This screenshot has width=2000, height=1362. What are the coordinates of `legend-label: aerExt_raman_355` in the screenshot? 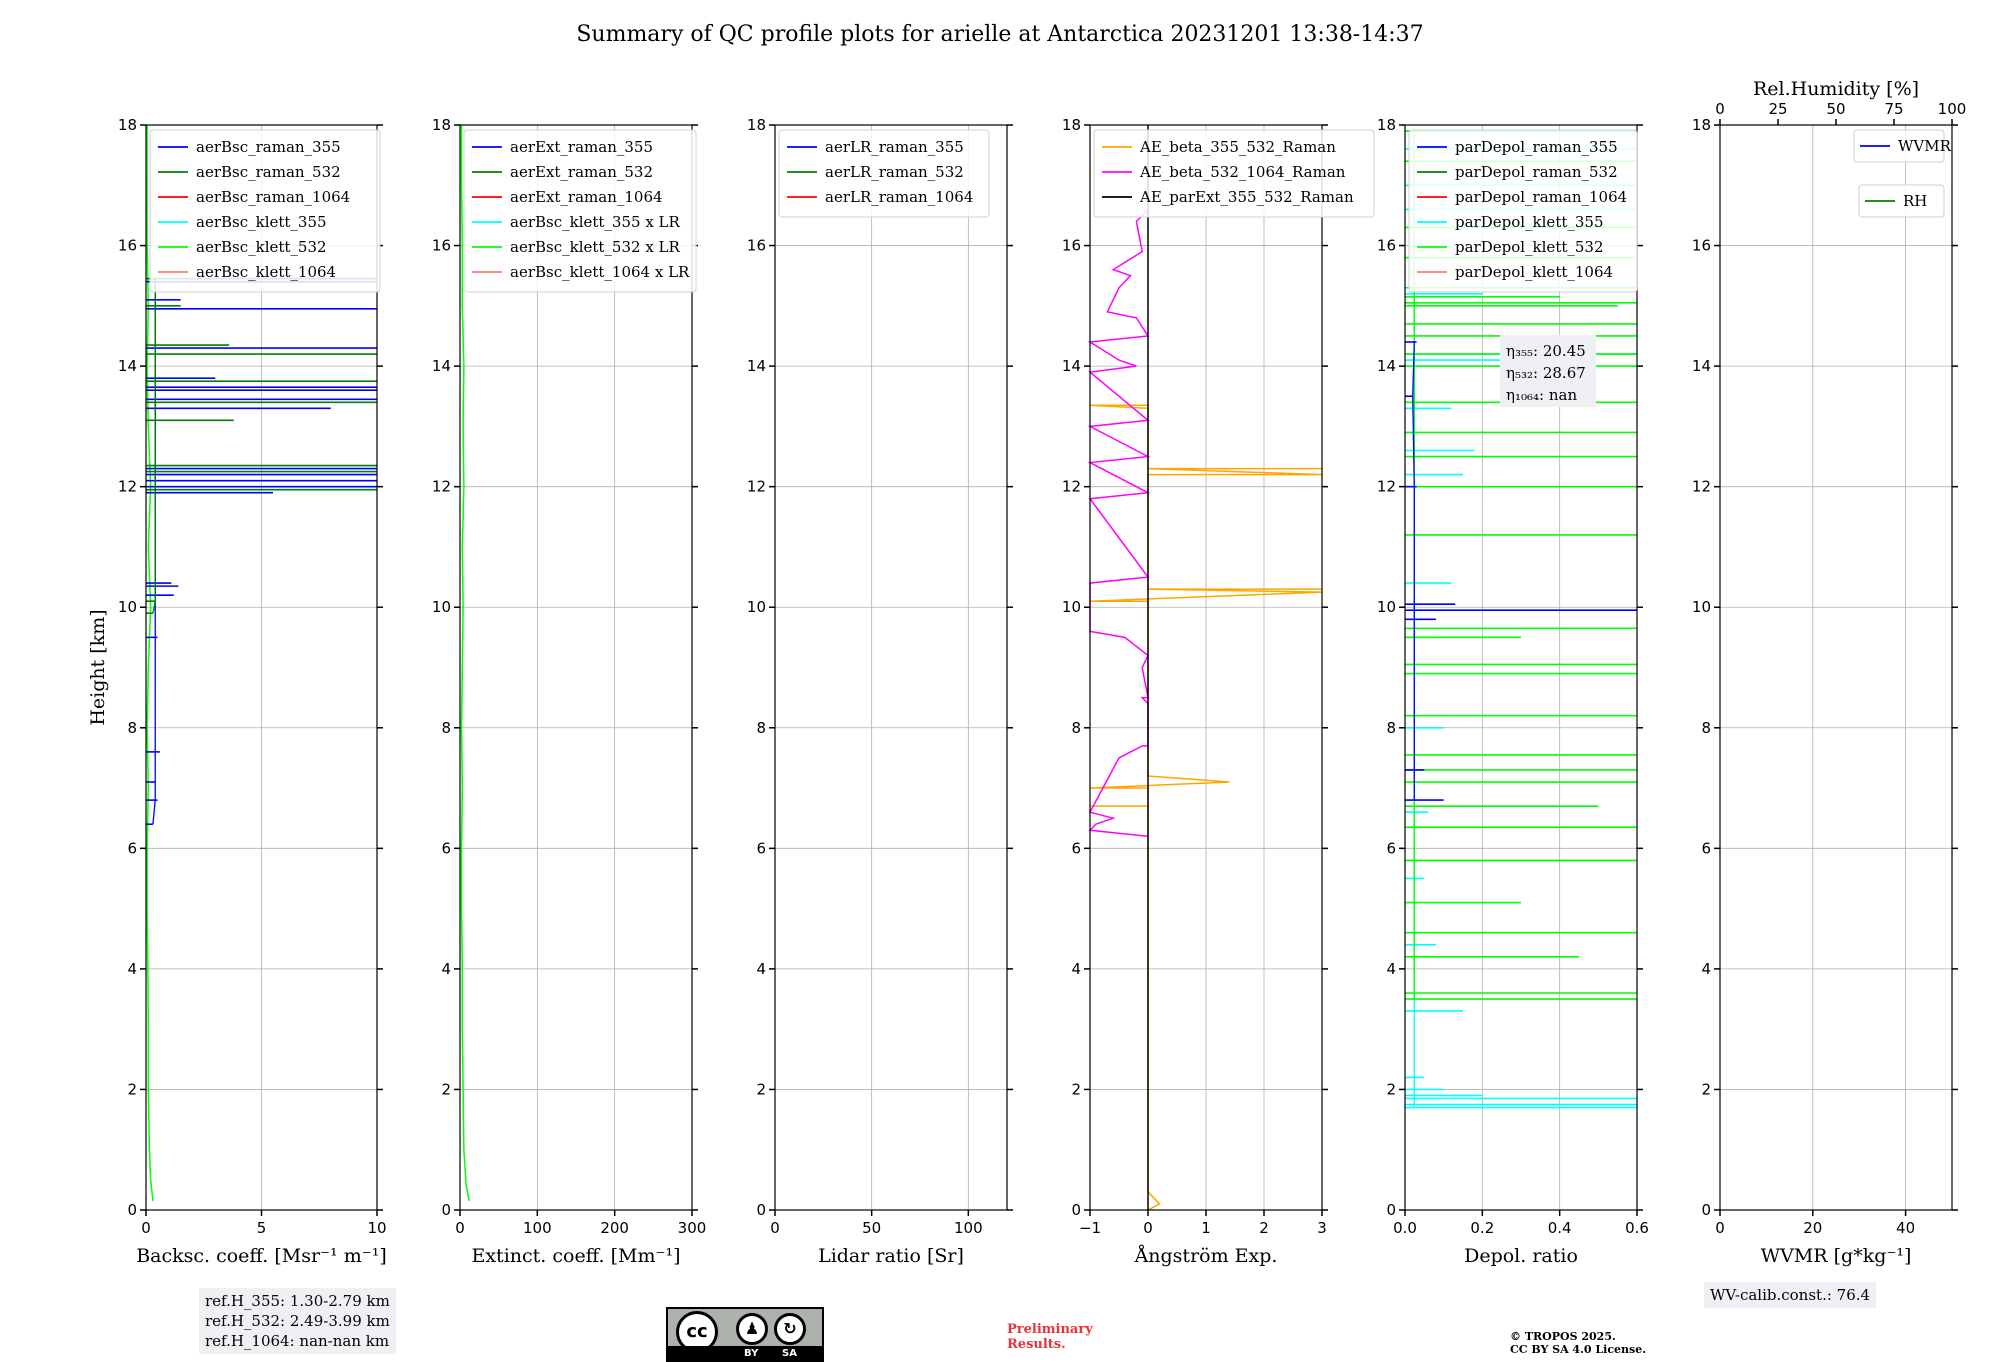 It's located at (581, 147).